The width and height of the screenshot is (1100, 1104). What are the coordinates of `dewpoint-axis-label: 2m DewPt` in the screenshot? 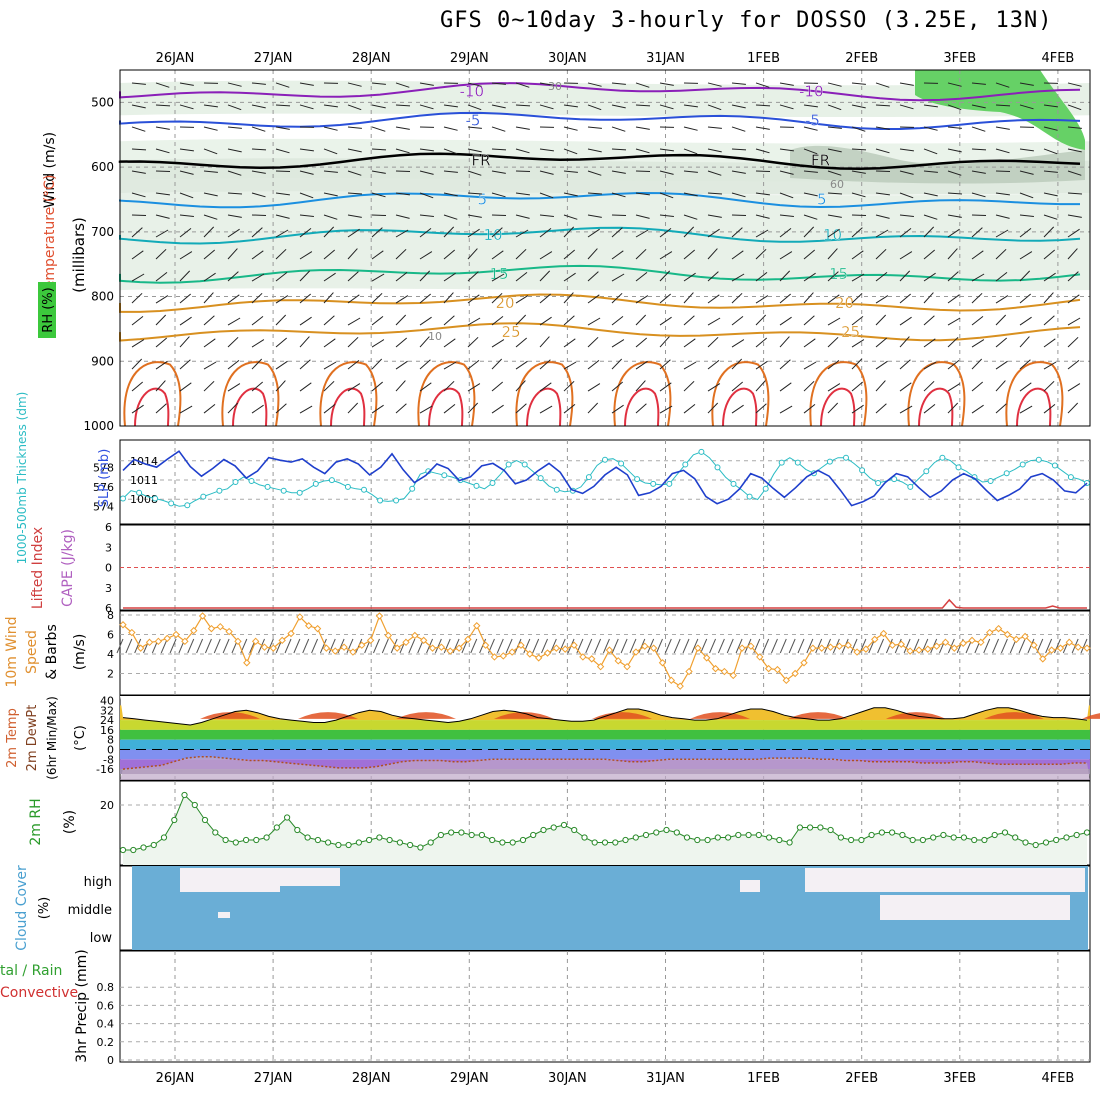 It's located at (32, 738).